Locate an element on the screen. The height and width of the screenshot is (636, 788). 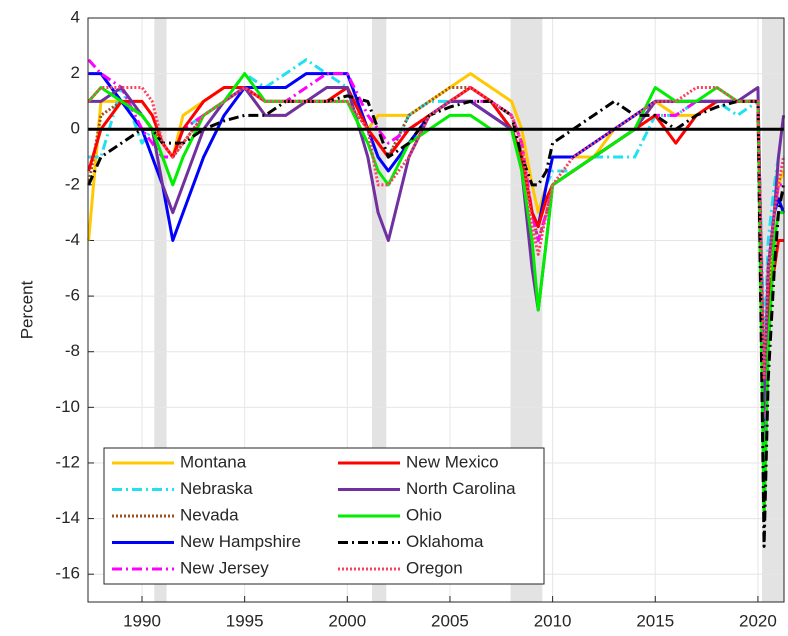
x-tick-label: 2020 is located at coordinates (758, 620).